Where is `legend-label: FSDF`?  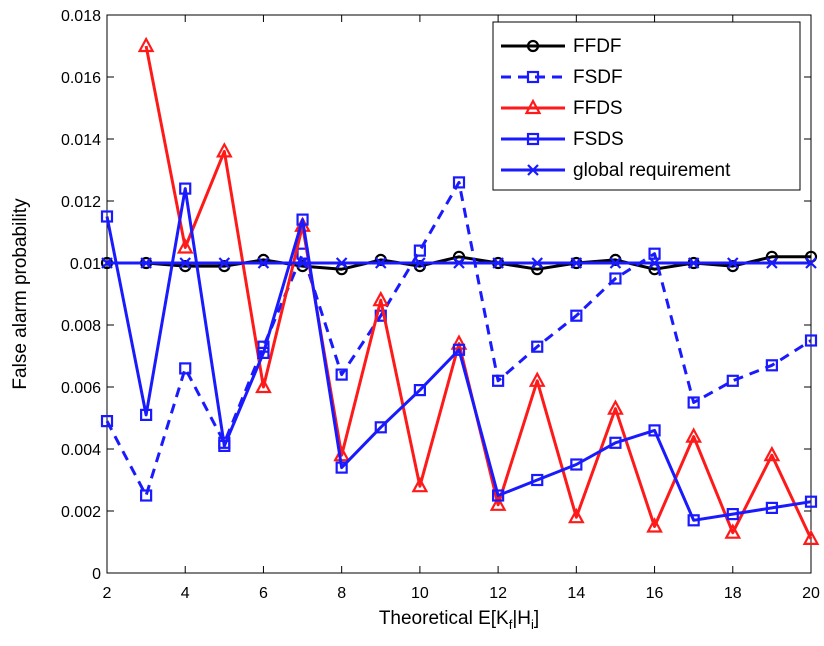
legend-label: FSDF is located at coordinates (598, 77).